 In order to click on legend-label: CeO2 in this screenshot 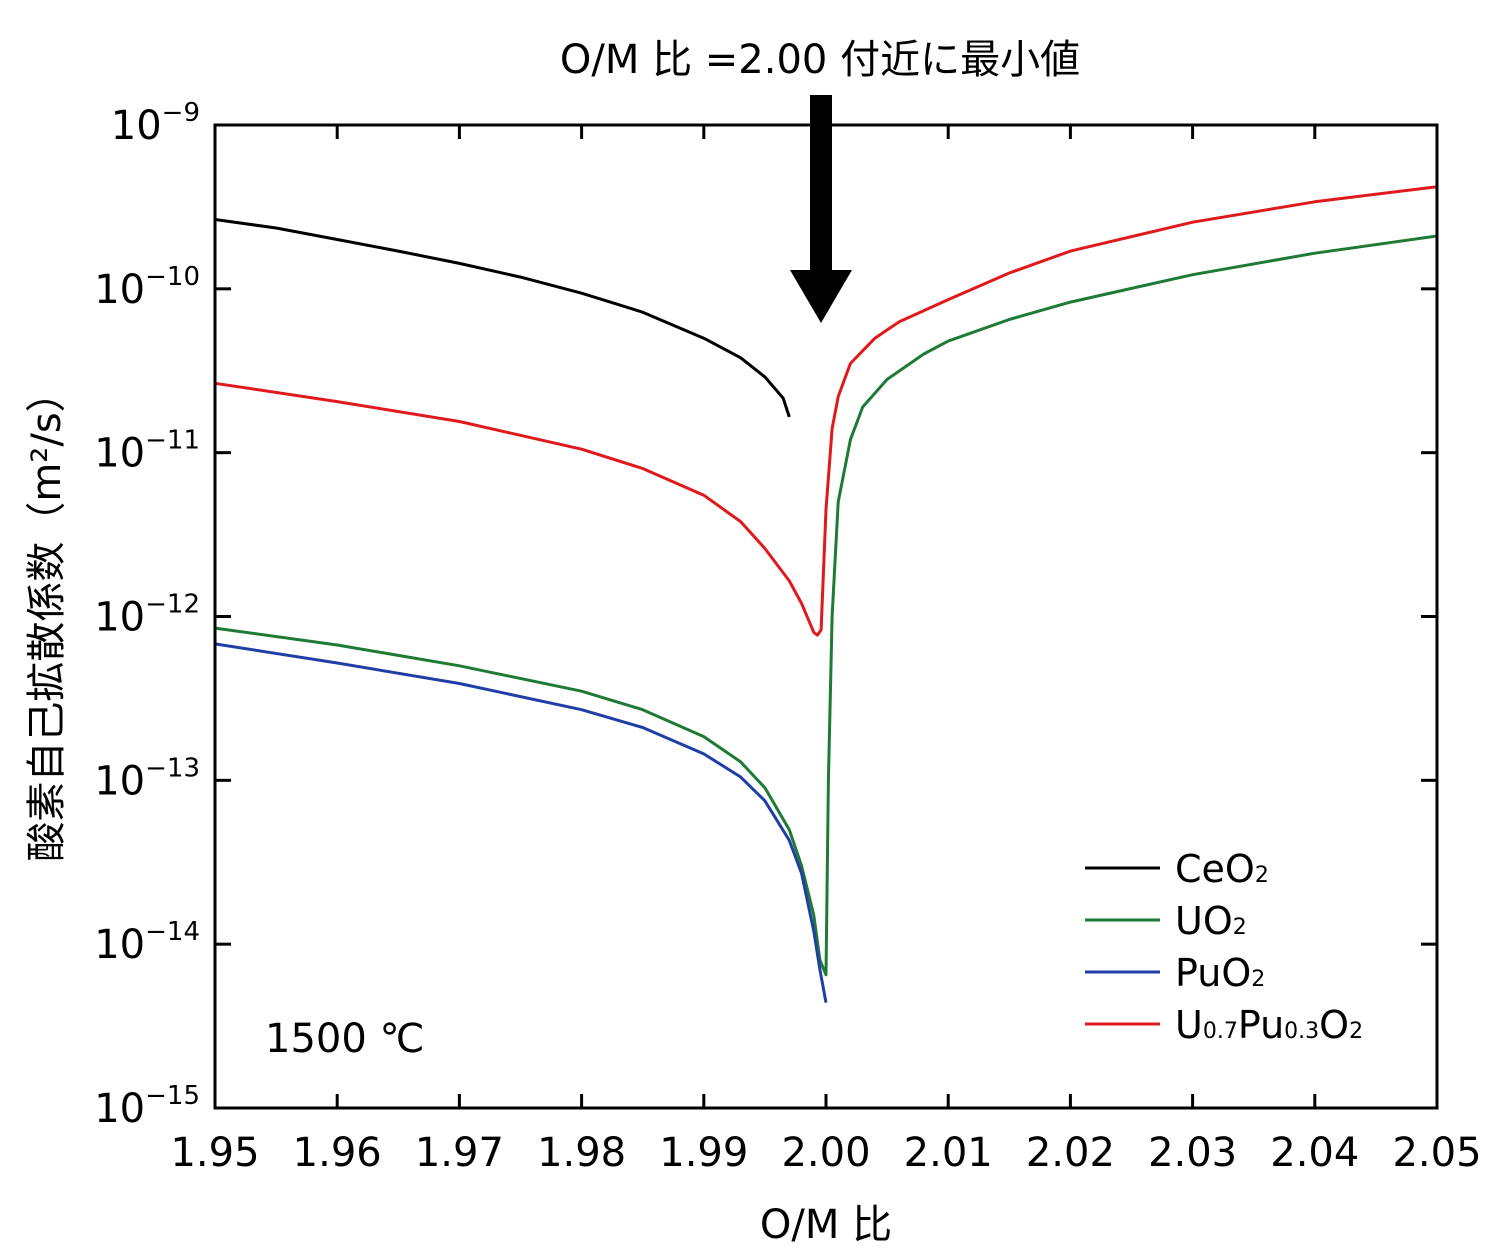, I will do `click(1222, 869)`.